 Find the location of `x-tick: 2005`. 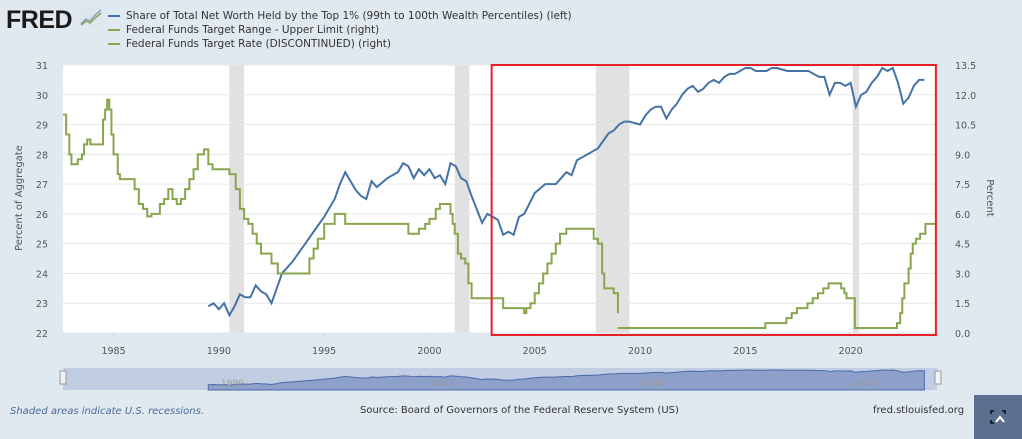

x-tick: 2005 is located at coordinates (535, 351).